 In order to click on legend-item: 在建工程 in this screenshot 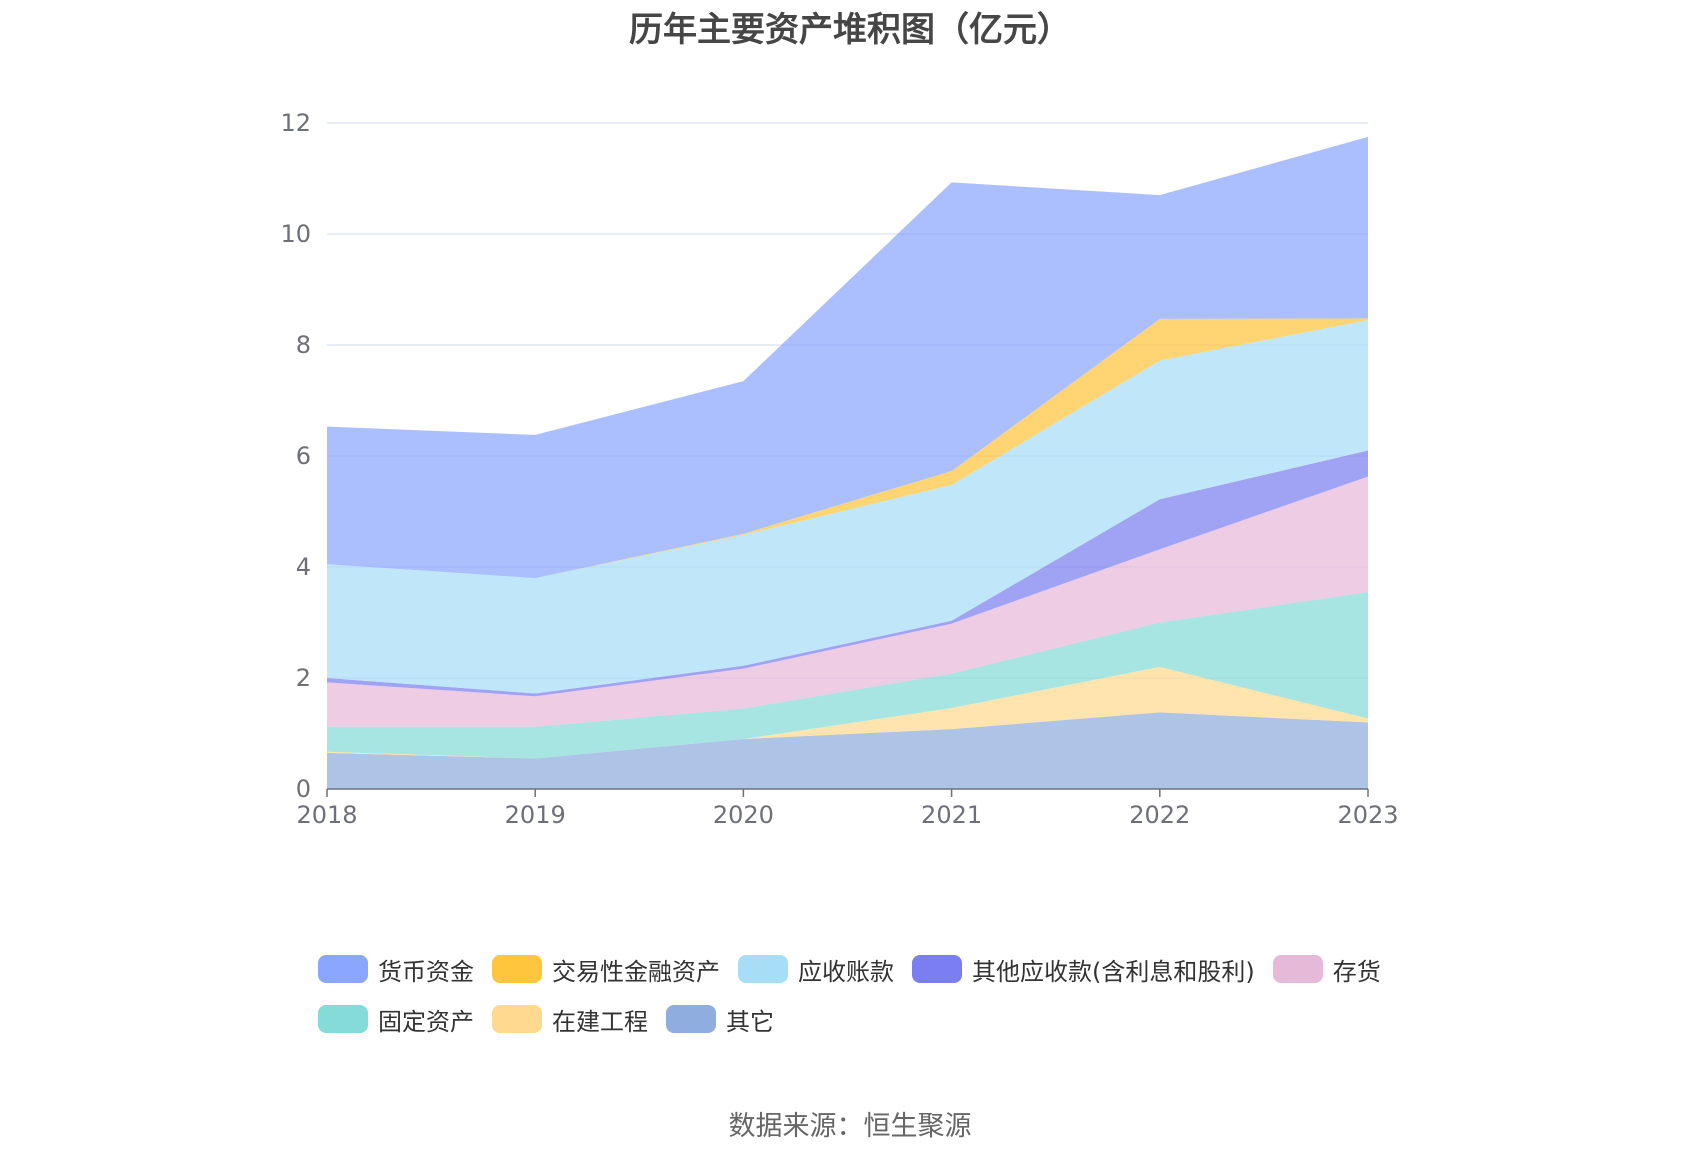, I will do `click(570, 1020)`.